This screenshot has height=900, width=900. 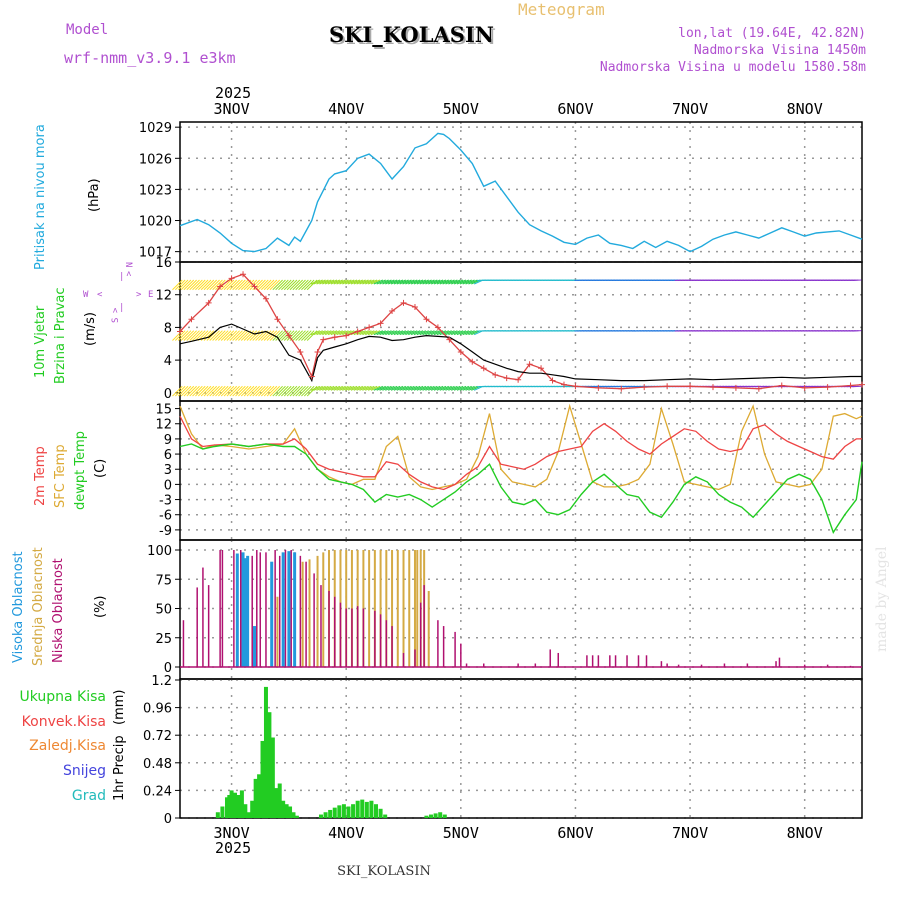 What do you see at coordinates (168, 361) in the screenshot?
I see `ytick-label-wind-1: 4` at bounding box center [168, 361].